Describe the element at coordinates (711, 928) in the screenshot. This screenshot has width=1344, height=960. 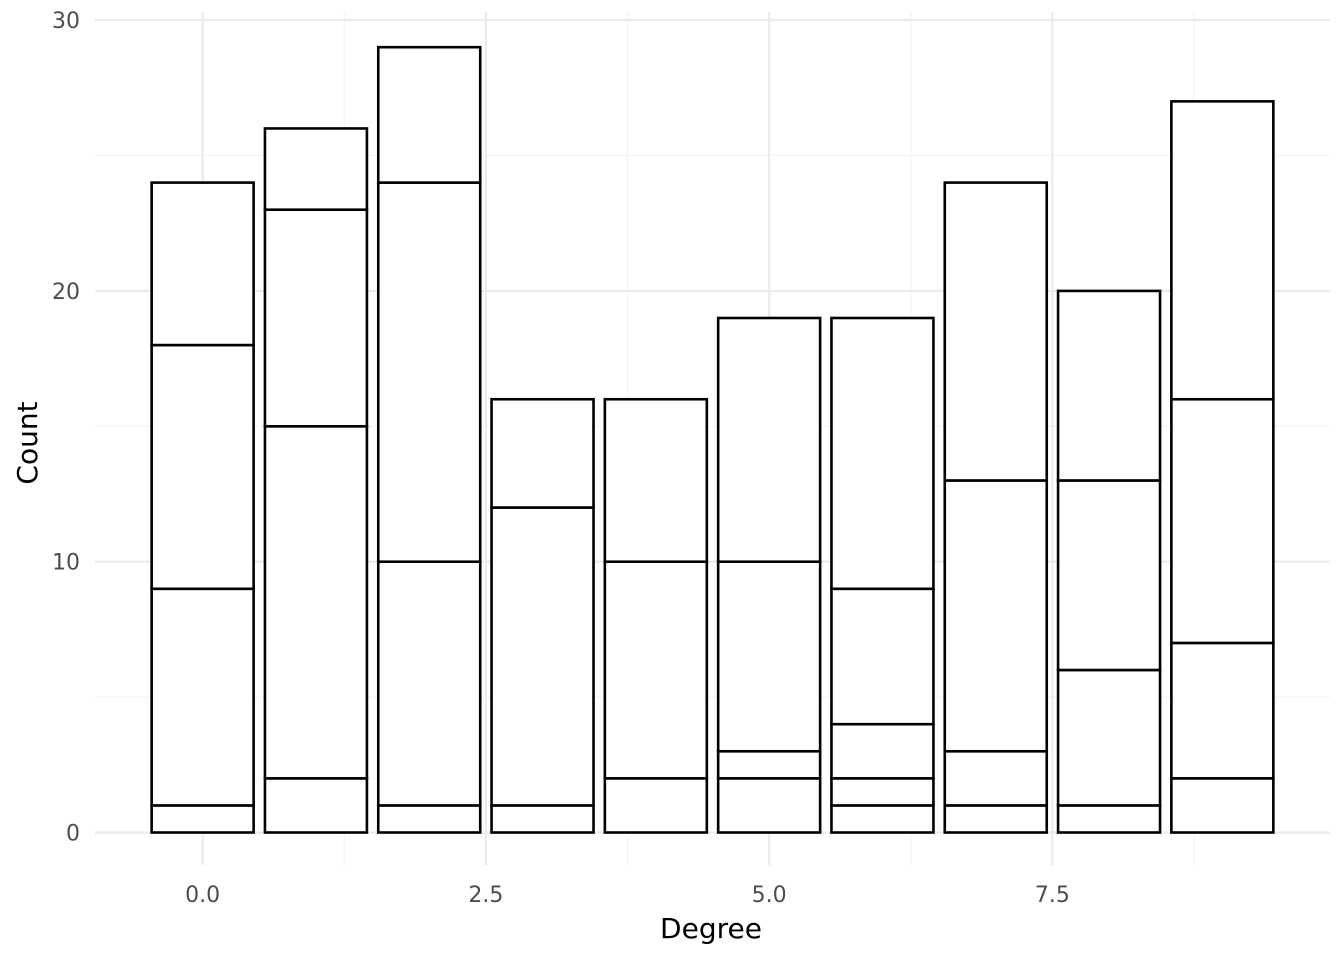
I see `x-axis-title: Degree` at that location.